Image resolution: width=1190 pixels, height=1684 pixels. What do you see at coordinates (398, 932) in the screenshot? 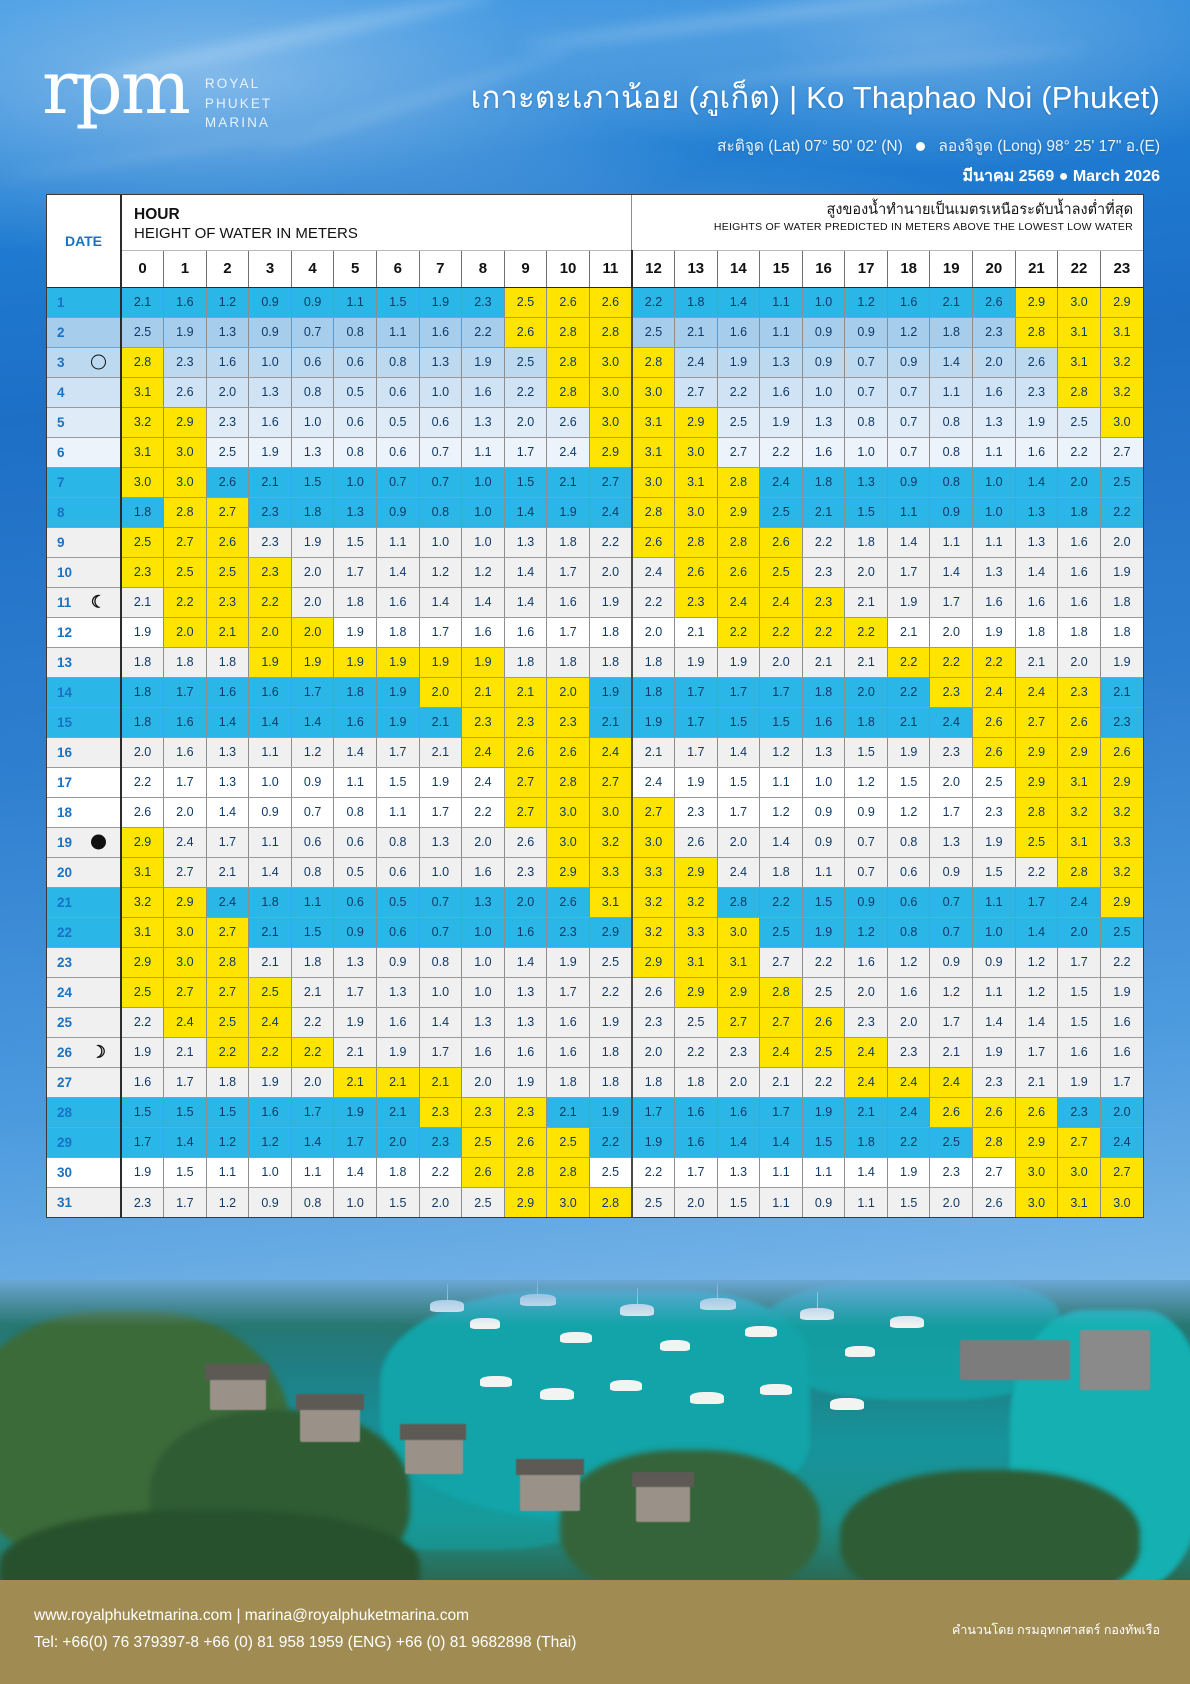
I see `tide-value-d22-h6: 0.6` at bounding box center [398, 932].